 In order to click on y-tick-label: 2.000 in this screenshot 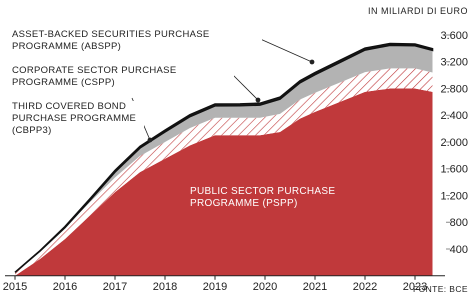, I will do `click(454, 143)`.